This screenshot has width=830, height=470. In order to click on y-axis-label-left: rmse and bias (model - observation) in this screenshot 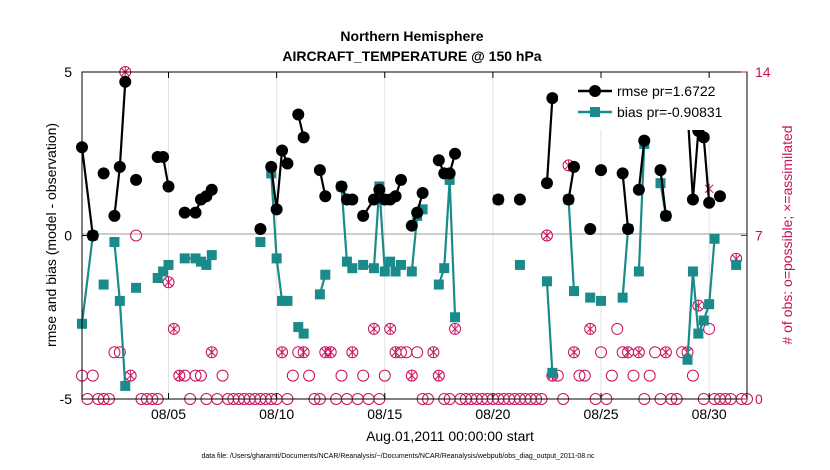, I will do `click(51, 235)`.